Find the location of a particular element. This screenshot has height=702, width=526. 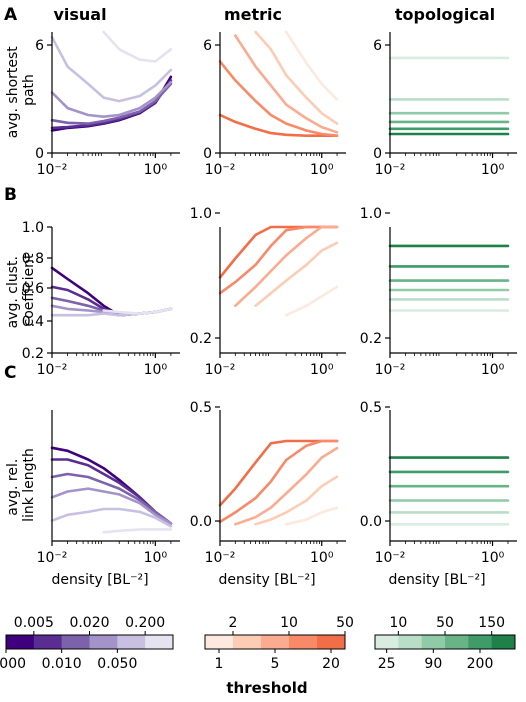

colorbar-topological: 10 50 150 25 90 200 is located at coordinates (445, 643).